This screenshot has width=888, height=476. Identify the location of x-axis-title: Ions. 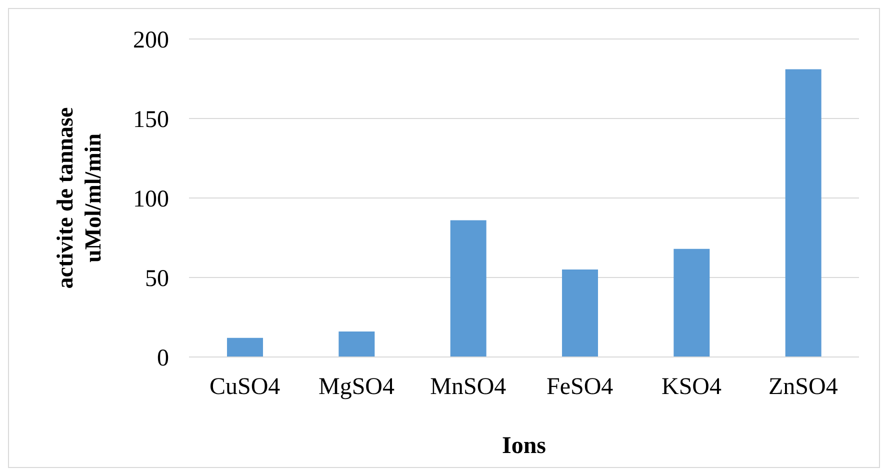
(524, 446).